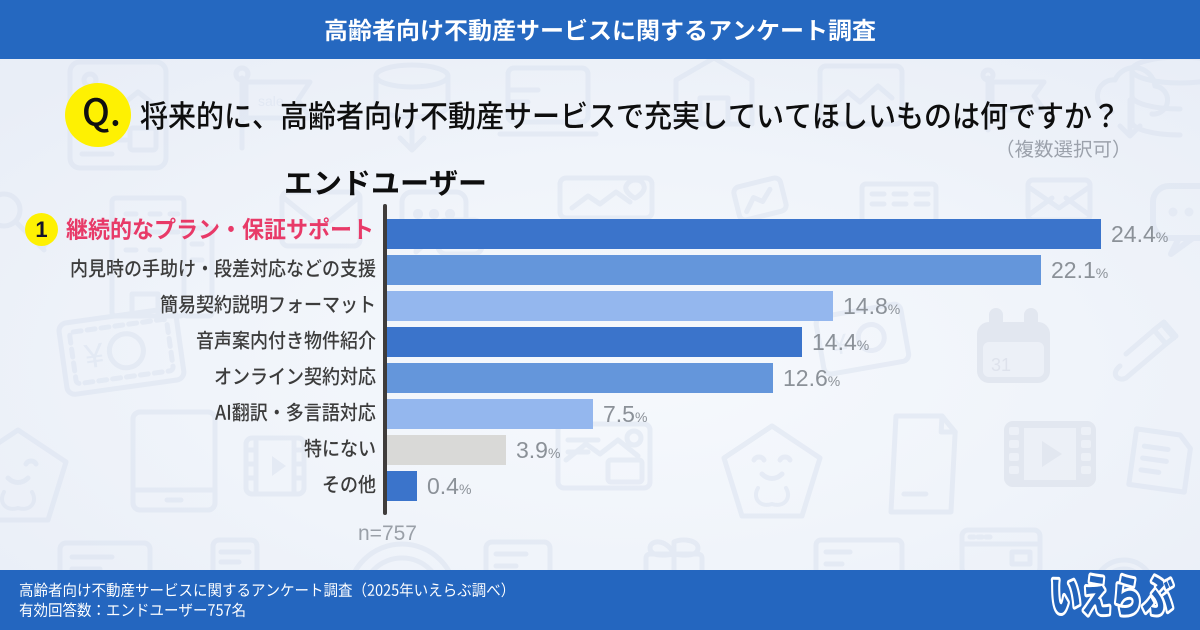 Image resolution: width=1200 pixels, height=630 pixels. I want to click on svg-text: 31, so click(1001, 365).